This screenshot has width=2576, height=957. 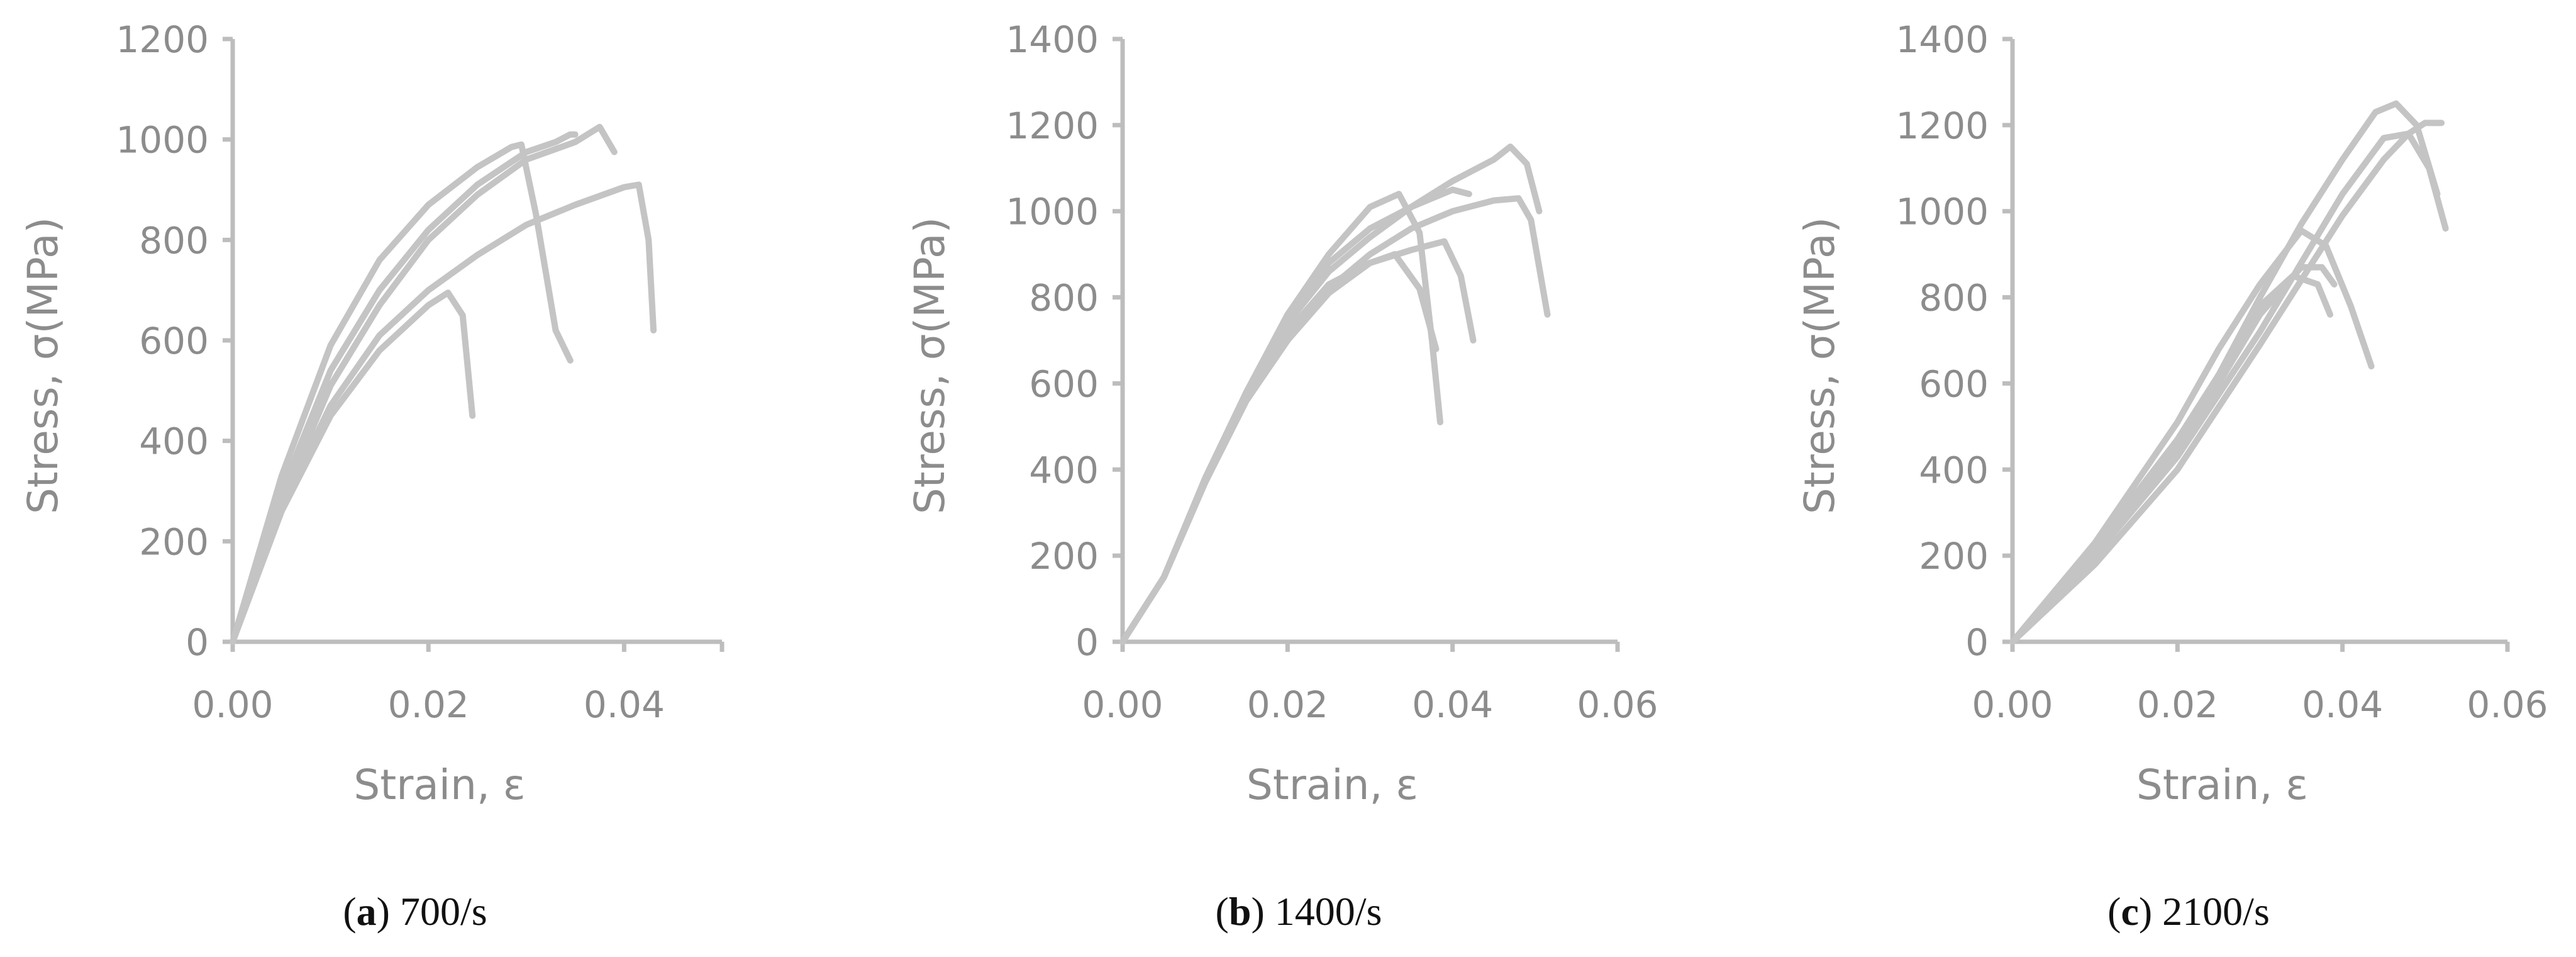 I want to click on panel-caption: (c) 2100/s, so click(x=2188, y=911).